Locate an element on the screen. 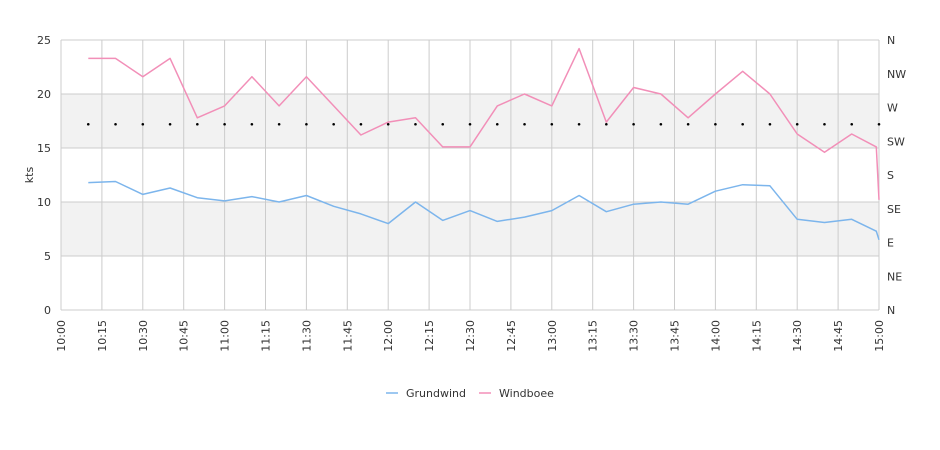 This screenshot has width=940, height=450. right-axis-label: NE is located at coordinates (894, 276).